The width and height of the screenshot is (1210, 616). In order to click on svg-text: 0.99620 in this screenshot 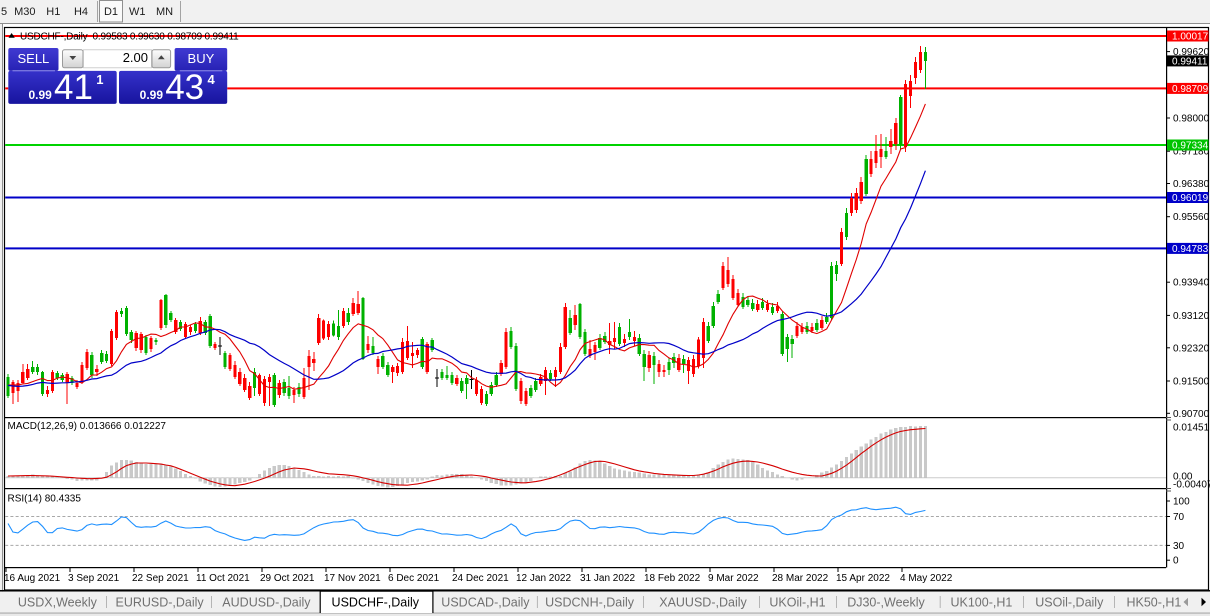, I will do `click(1191, 52)`.